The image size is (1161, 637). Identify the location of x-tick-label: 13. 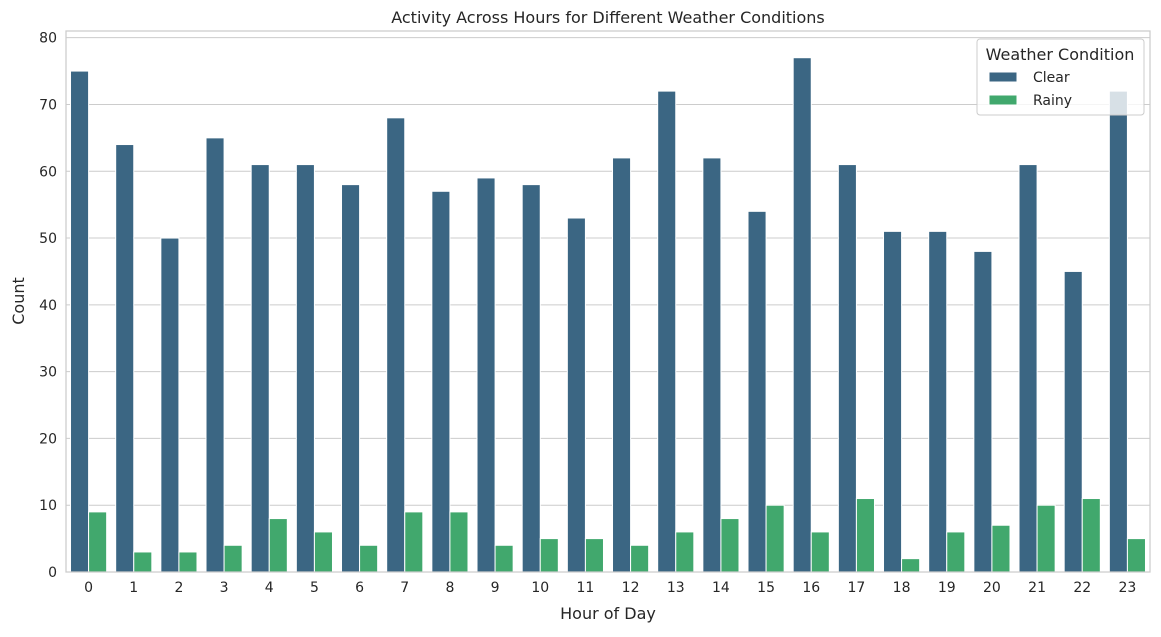
(676, 588).